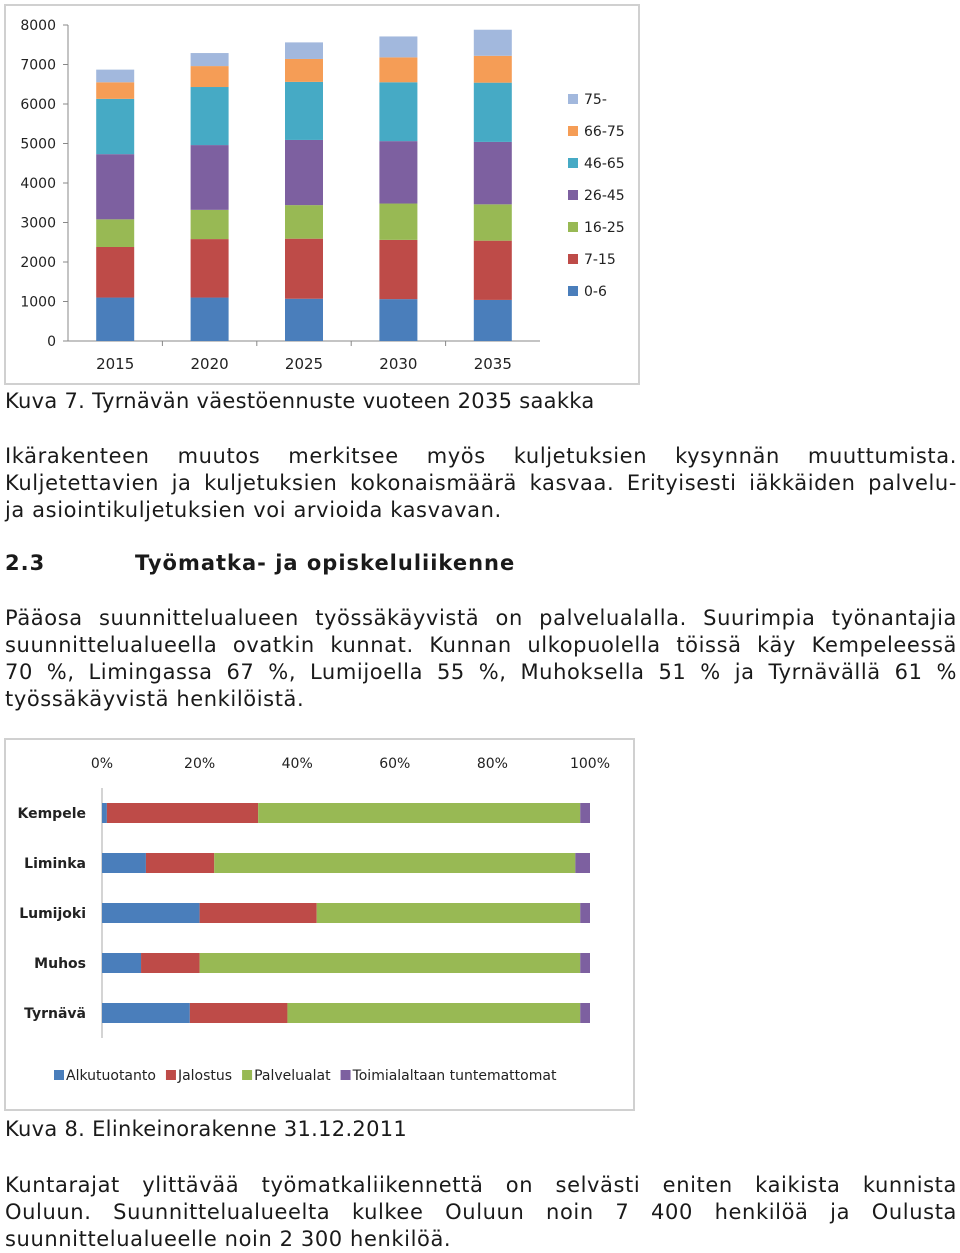 The height and width of the screenshot is (1253, 960). Describe the element at coordinates (199, 764) in the screenshot. I see `x-tick-label: 20%` at that location.